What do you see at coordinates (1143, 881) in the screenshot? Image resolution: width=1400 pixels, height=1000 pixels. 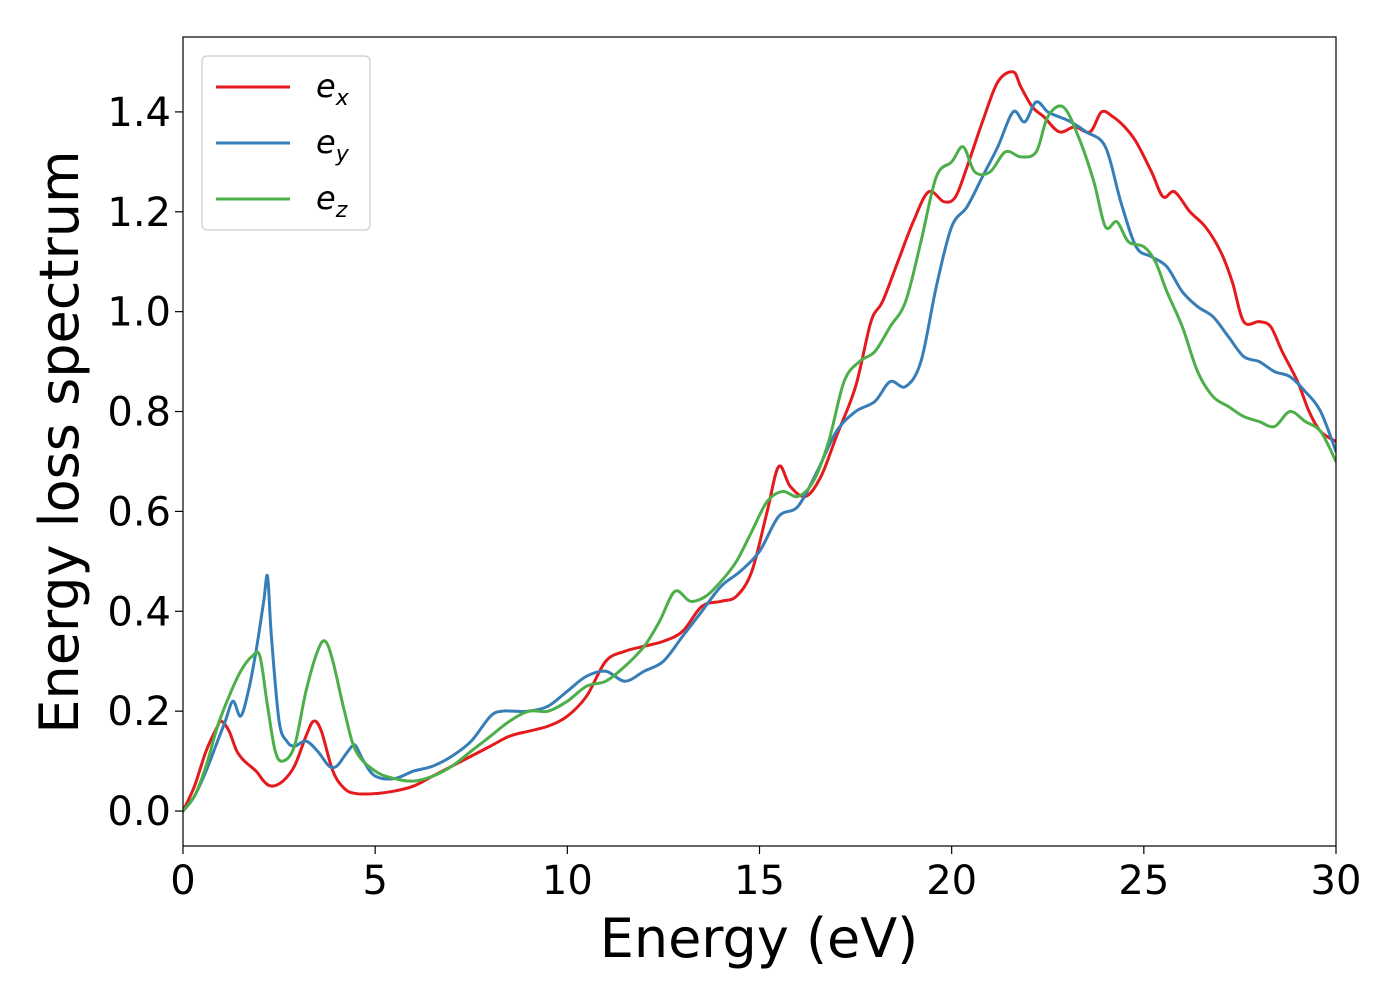 I see `x-tick-label: 25` at bounding box center [1143, 881].